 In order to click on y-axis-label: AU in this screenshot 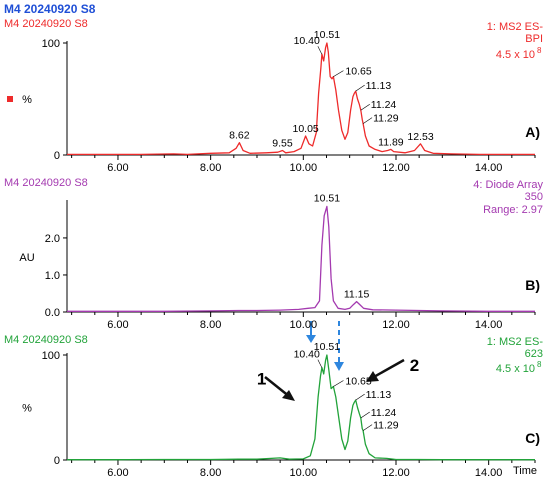, I will do `click(26, 258)`.